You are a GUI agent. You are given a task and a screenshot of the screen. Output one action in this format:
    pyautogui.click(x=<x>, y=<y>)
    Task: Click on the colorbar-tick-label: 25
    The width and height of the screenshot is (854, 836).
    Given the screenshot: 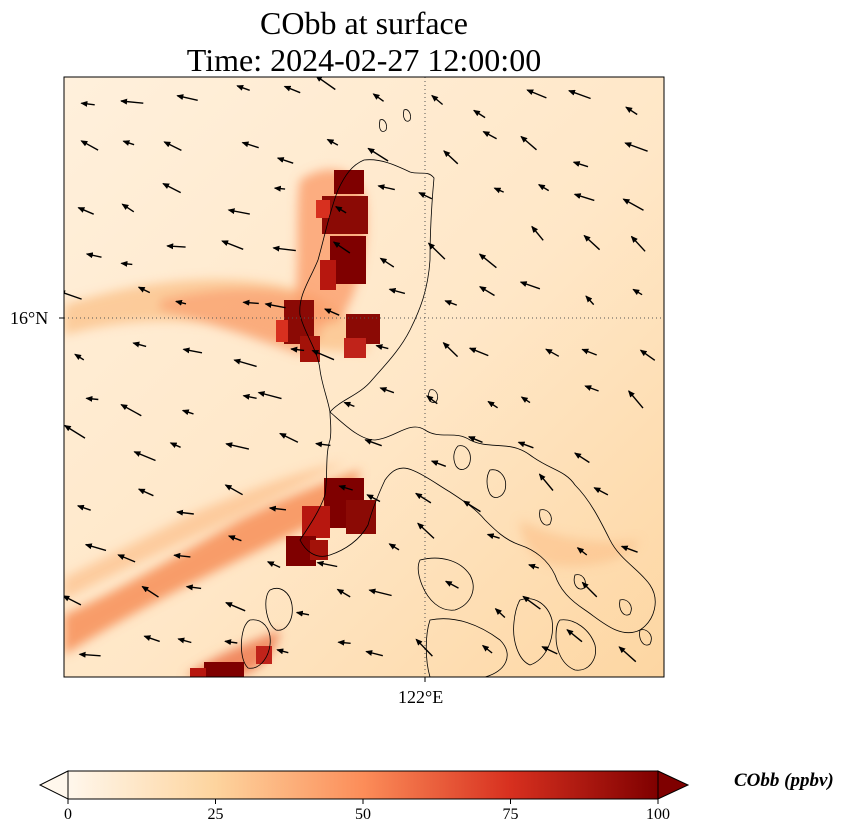 What is the action you would take?
    pyautogui.click(x=215, y=814)
    